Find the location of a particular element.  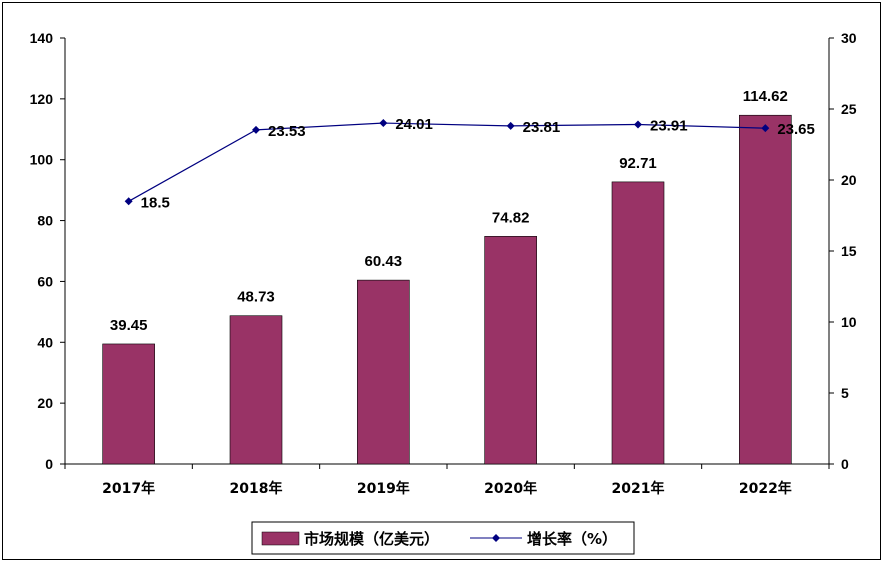

right-axis-tick-label: 30 is located at coordinates (849, 38).